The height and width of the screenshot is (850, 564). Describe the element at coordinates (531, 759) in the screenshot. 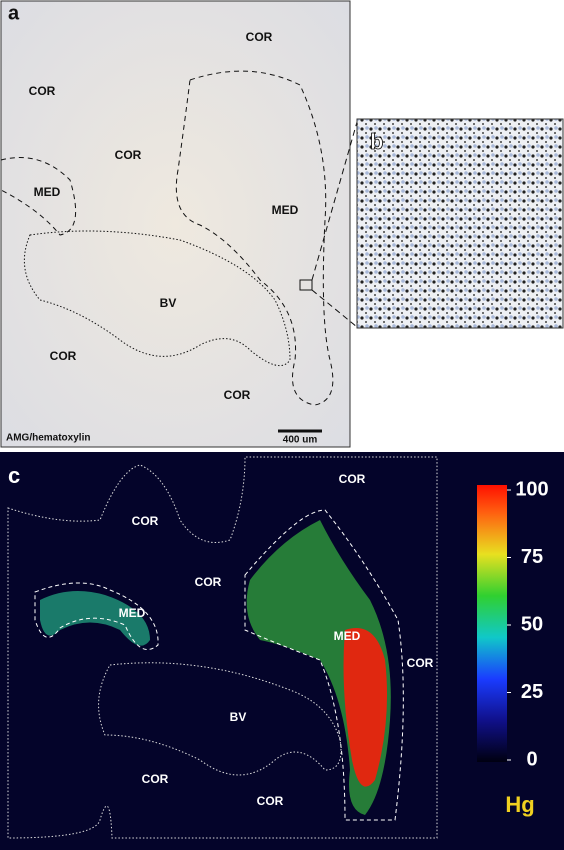

I see `colorbar-tick-label: 0` at that location.